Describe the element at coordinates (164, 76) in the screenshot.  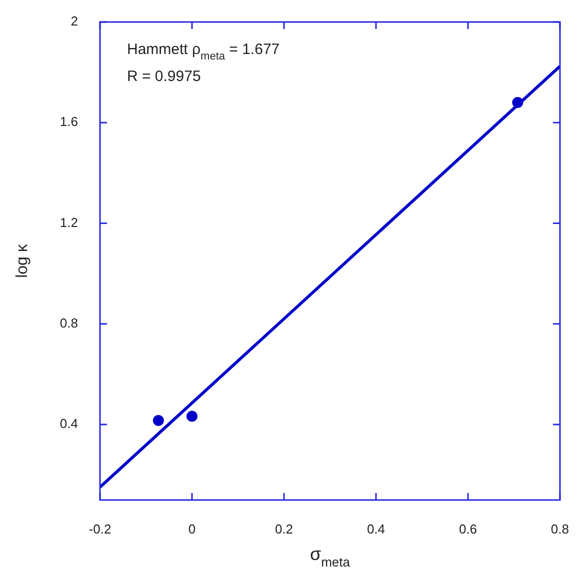
I see `annotation: R = 0.9975` at that location.